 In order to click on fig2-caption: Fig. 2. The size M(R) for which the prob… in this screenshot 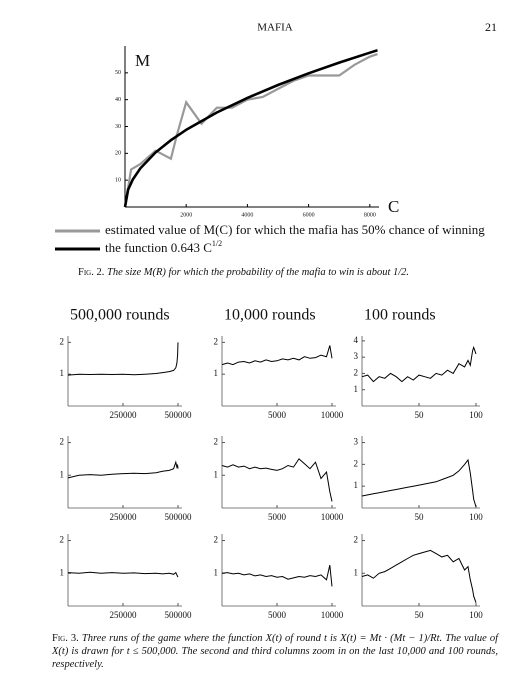, I will do `click(288, 272)`.